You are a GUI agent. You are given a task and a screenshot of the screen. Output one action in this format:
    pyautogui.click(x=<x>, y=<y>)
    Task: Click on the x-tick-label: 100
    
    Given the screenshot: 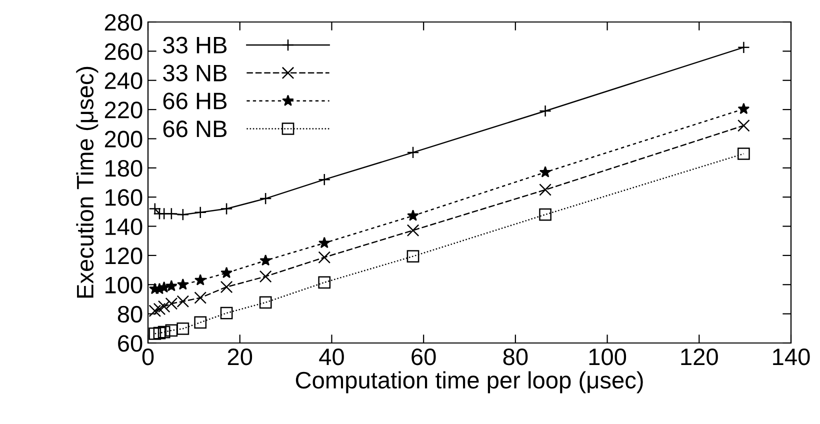 What is the action you would take?
    pyautogui.click(x=607, y=357)
    